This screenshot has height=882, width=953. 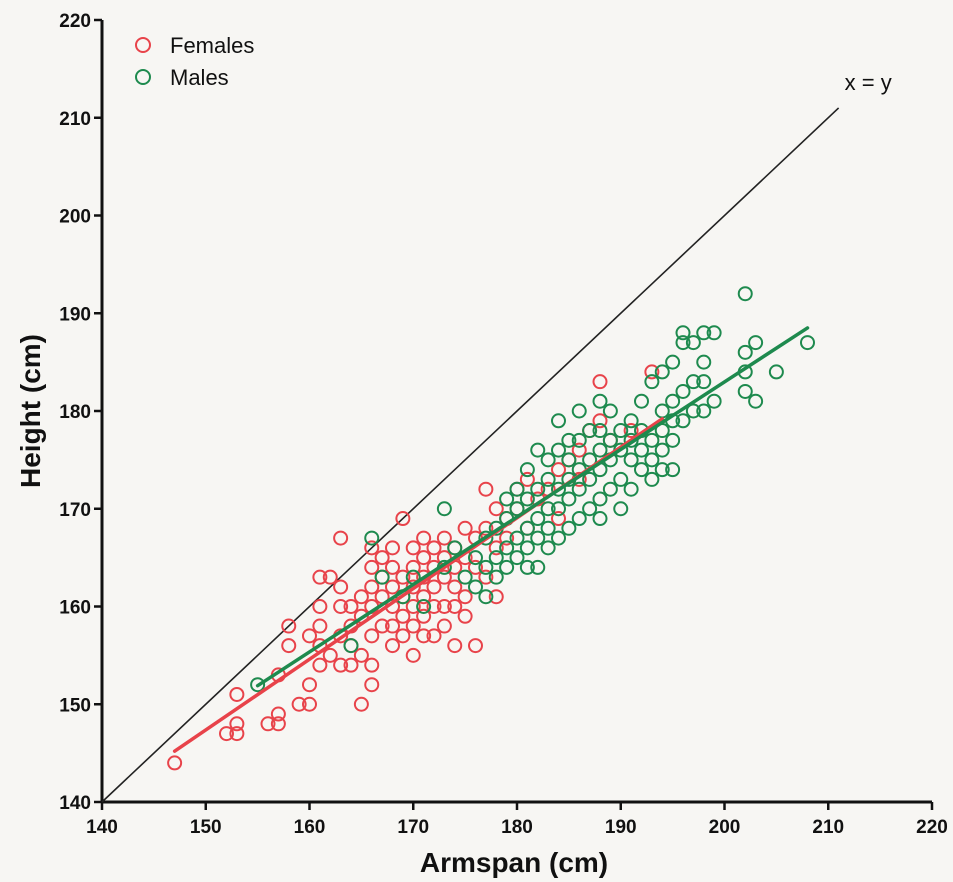 I want to click on x-tick-label: 220, so click(x=932, y=827).